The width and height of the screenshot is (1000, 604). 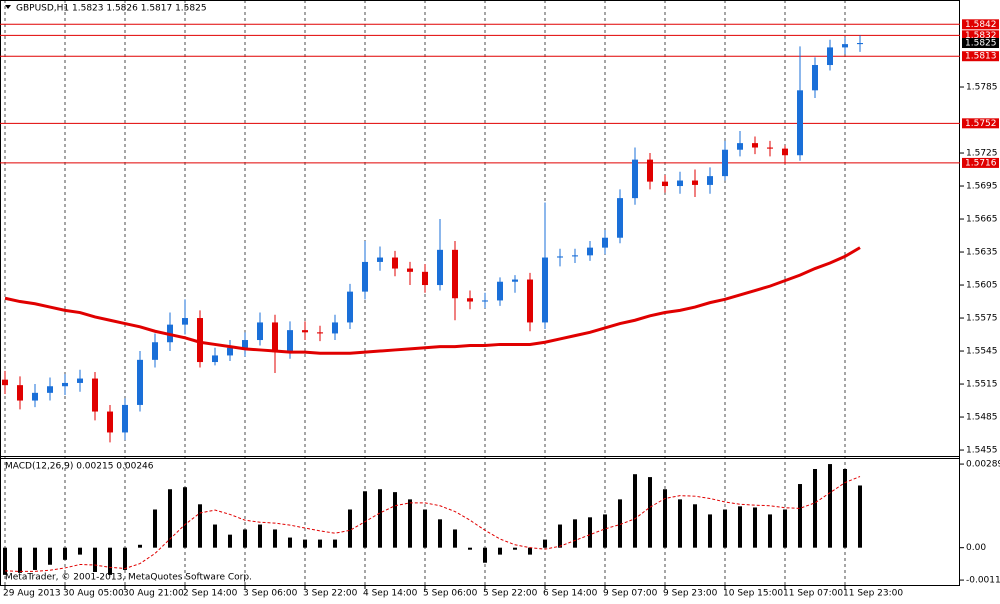 I want to click on x-tick-label: 3 Sep 22:00, so click(x=330, y=594).